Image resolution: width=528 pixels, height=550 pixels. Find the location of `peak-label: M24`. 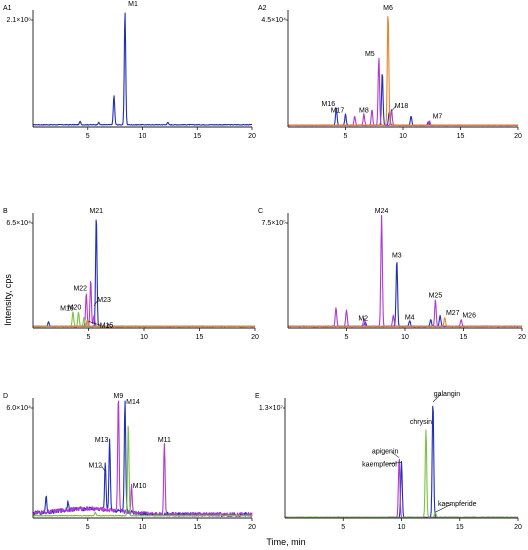

peak-label: M24 is located at coordinates (382, 211).